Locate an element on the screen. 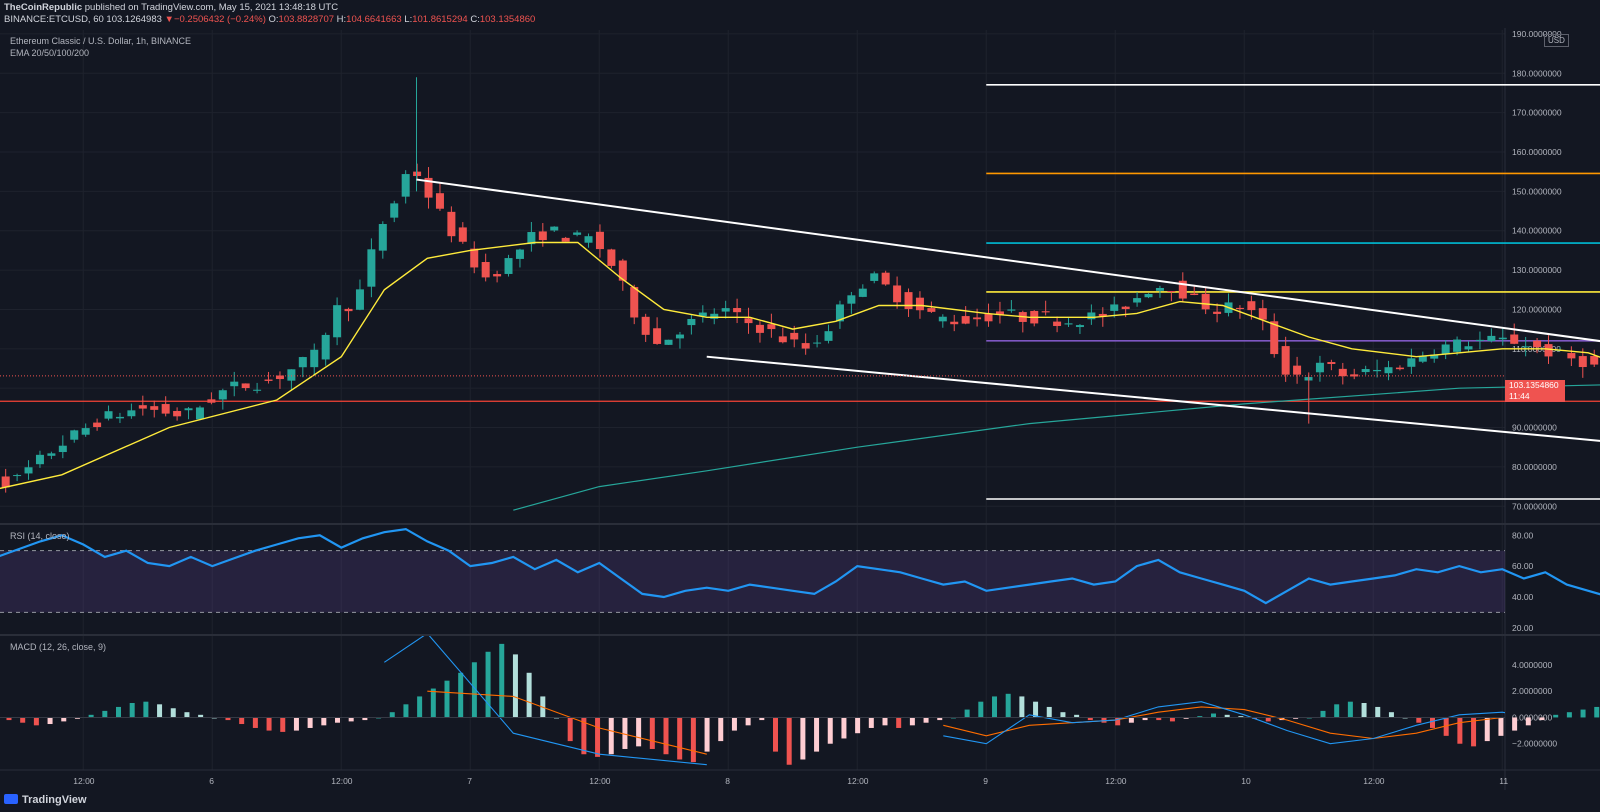  macd-tick-label: 2.0000000 is located at coordinates (1532, 691).